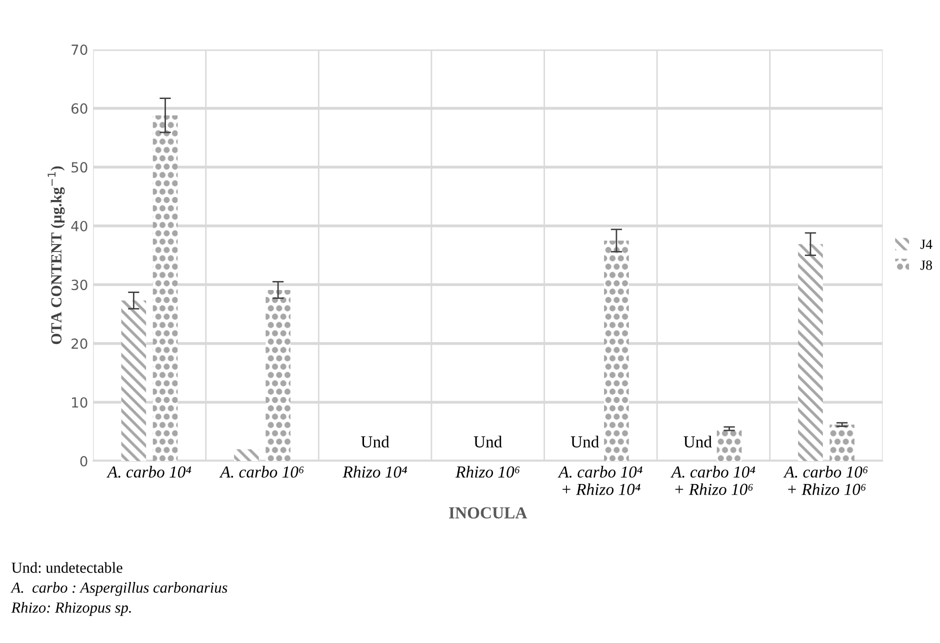 This screenshot has height=643, width=940. I want to click on x-tick-label: A. carbo 10⁴, so click(149, 472).